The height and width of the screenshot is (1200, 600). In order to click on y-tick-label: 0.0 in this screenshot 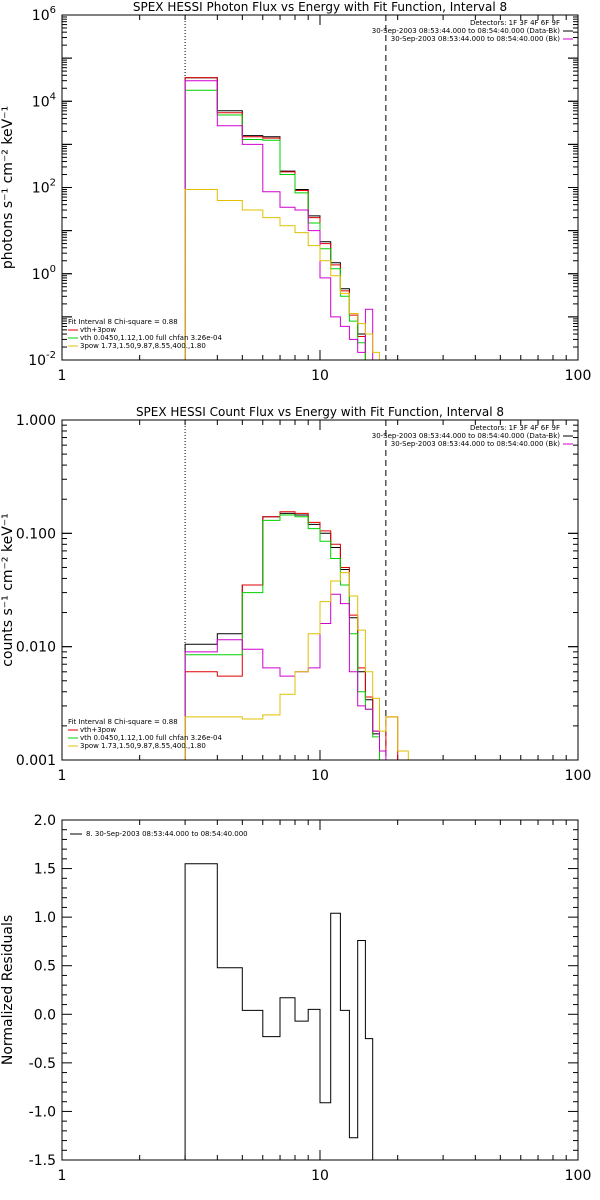, I will do `click(45, 1015)`.